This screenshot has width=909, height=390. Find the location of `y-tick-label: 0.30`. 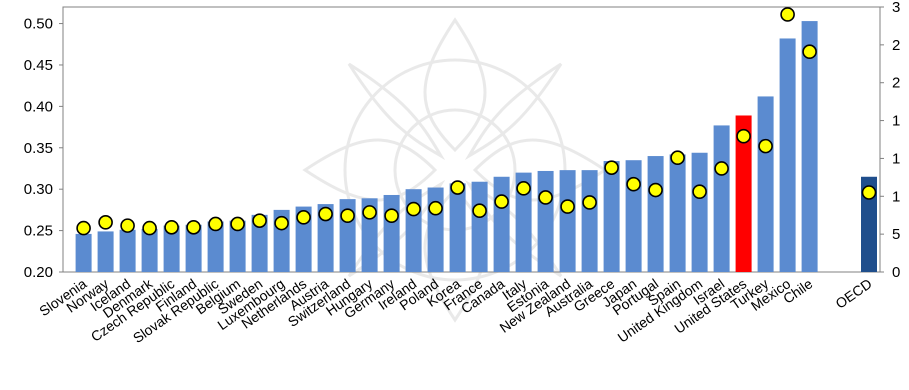

y-tick-label: 0.30 is located at coordinates (38, 189).